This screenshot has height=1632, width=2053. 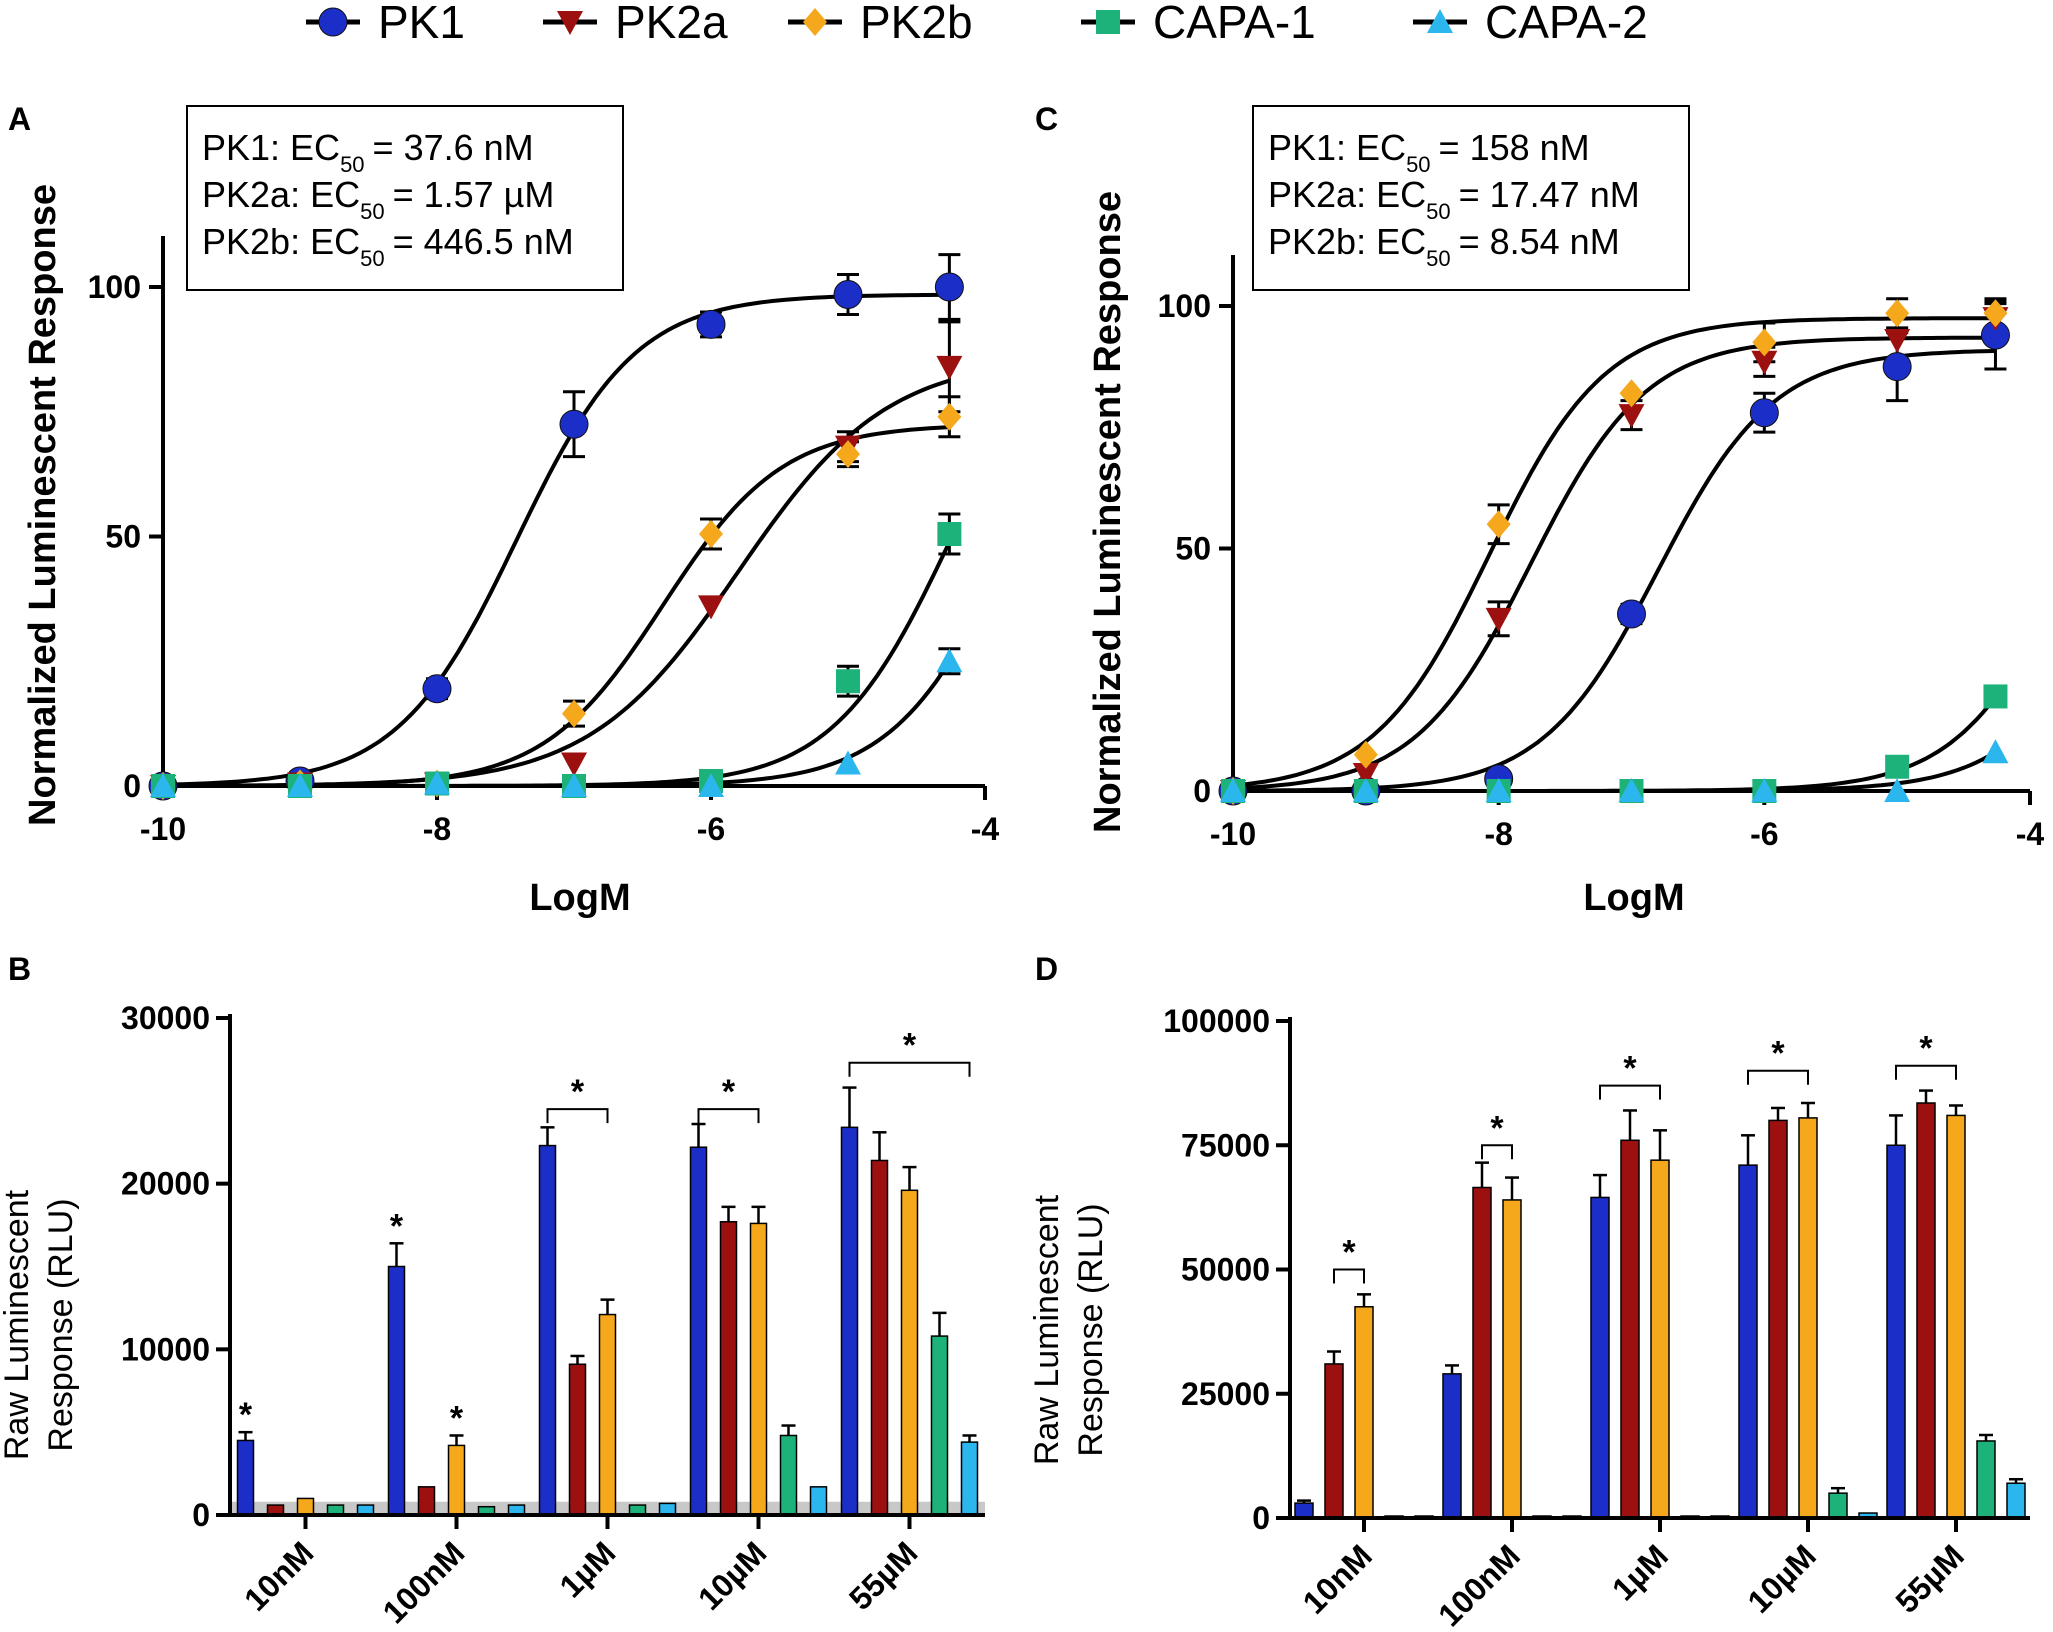 I want to click on y-tick-label: 10000, so click(x=165, y=1349).